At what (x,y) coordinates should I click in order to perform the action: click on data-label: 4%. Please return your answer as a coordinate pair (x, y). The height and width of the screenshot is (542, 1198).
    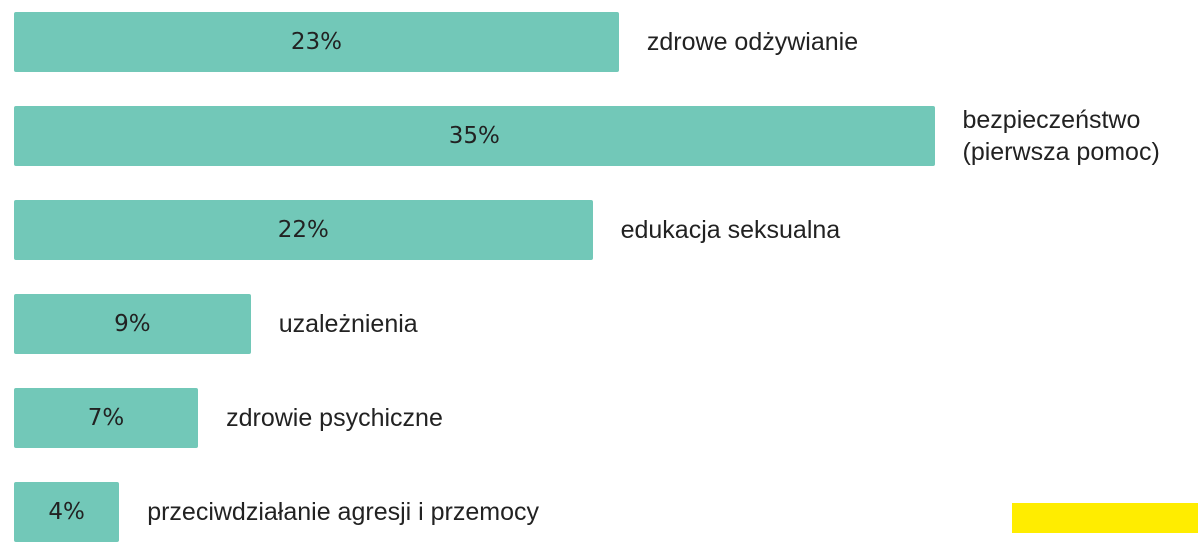
    Looking at the image, I should click on (66, 512).